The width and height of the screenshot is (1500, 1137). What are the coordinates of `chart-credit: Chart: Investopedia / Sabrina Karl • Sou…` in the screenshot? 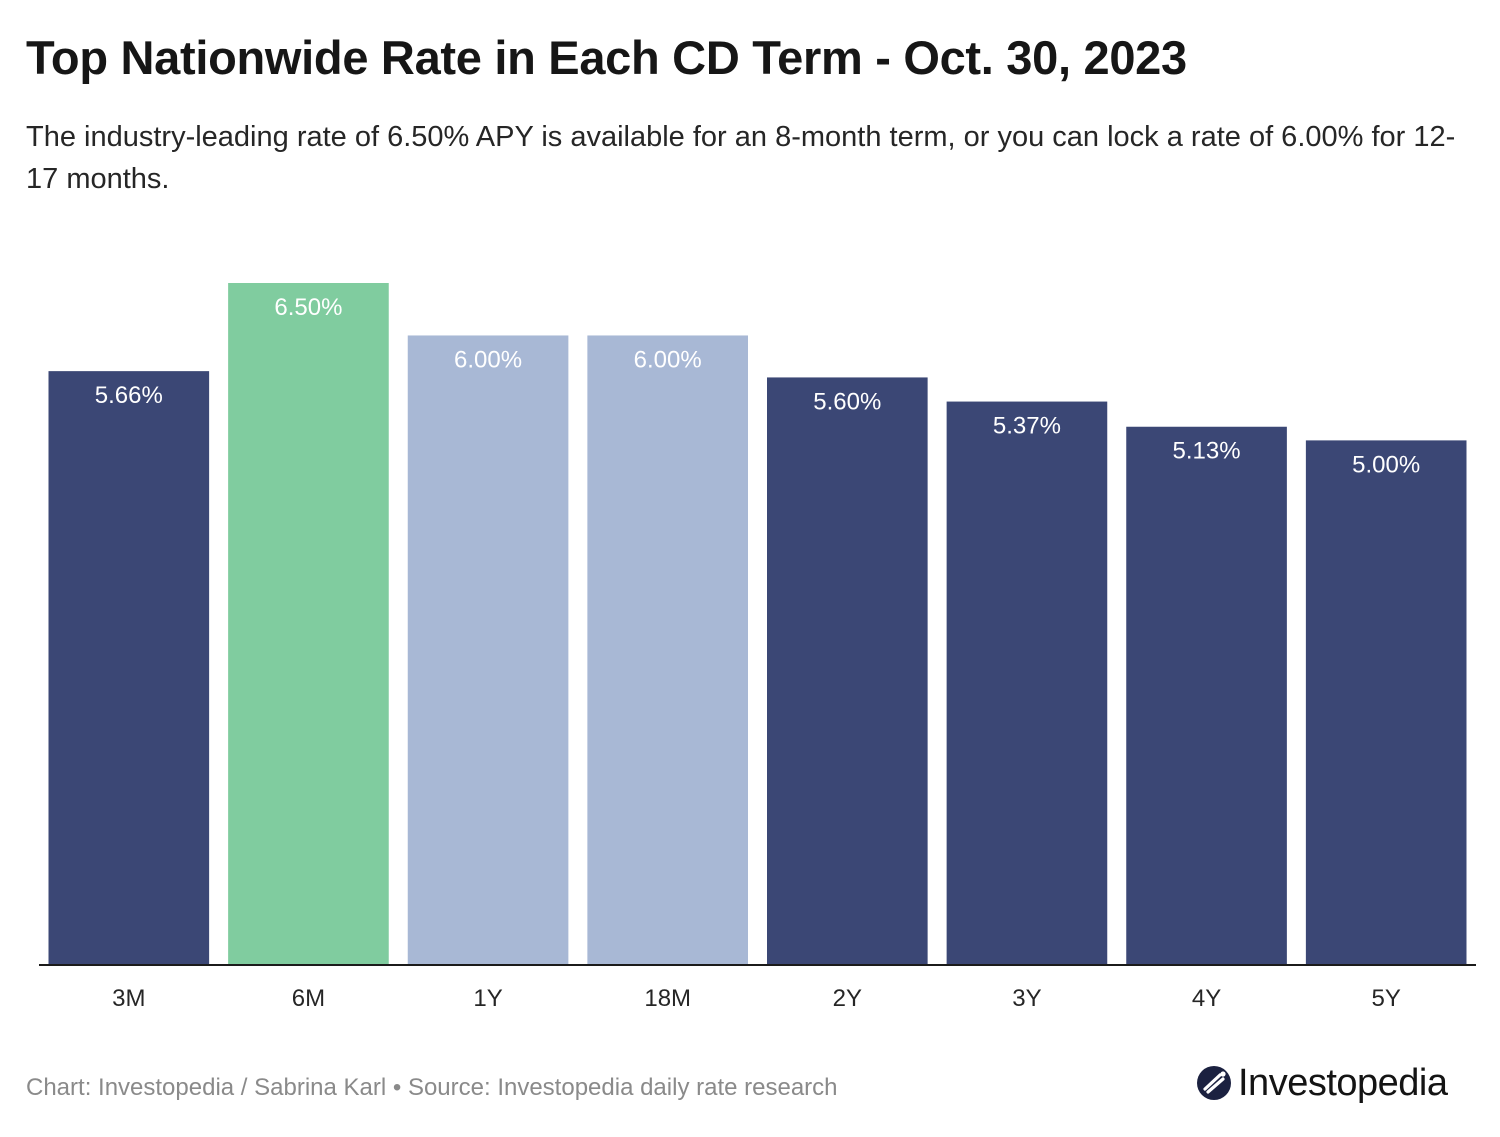 It's located at (432, 1087).